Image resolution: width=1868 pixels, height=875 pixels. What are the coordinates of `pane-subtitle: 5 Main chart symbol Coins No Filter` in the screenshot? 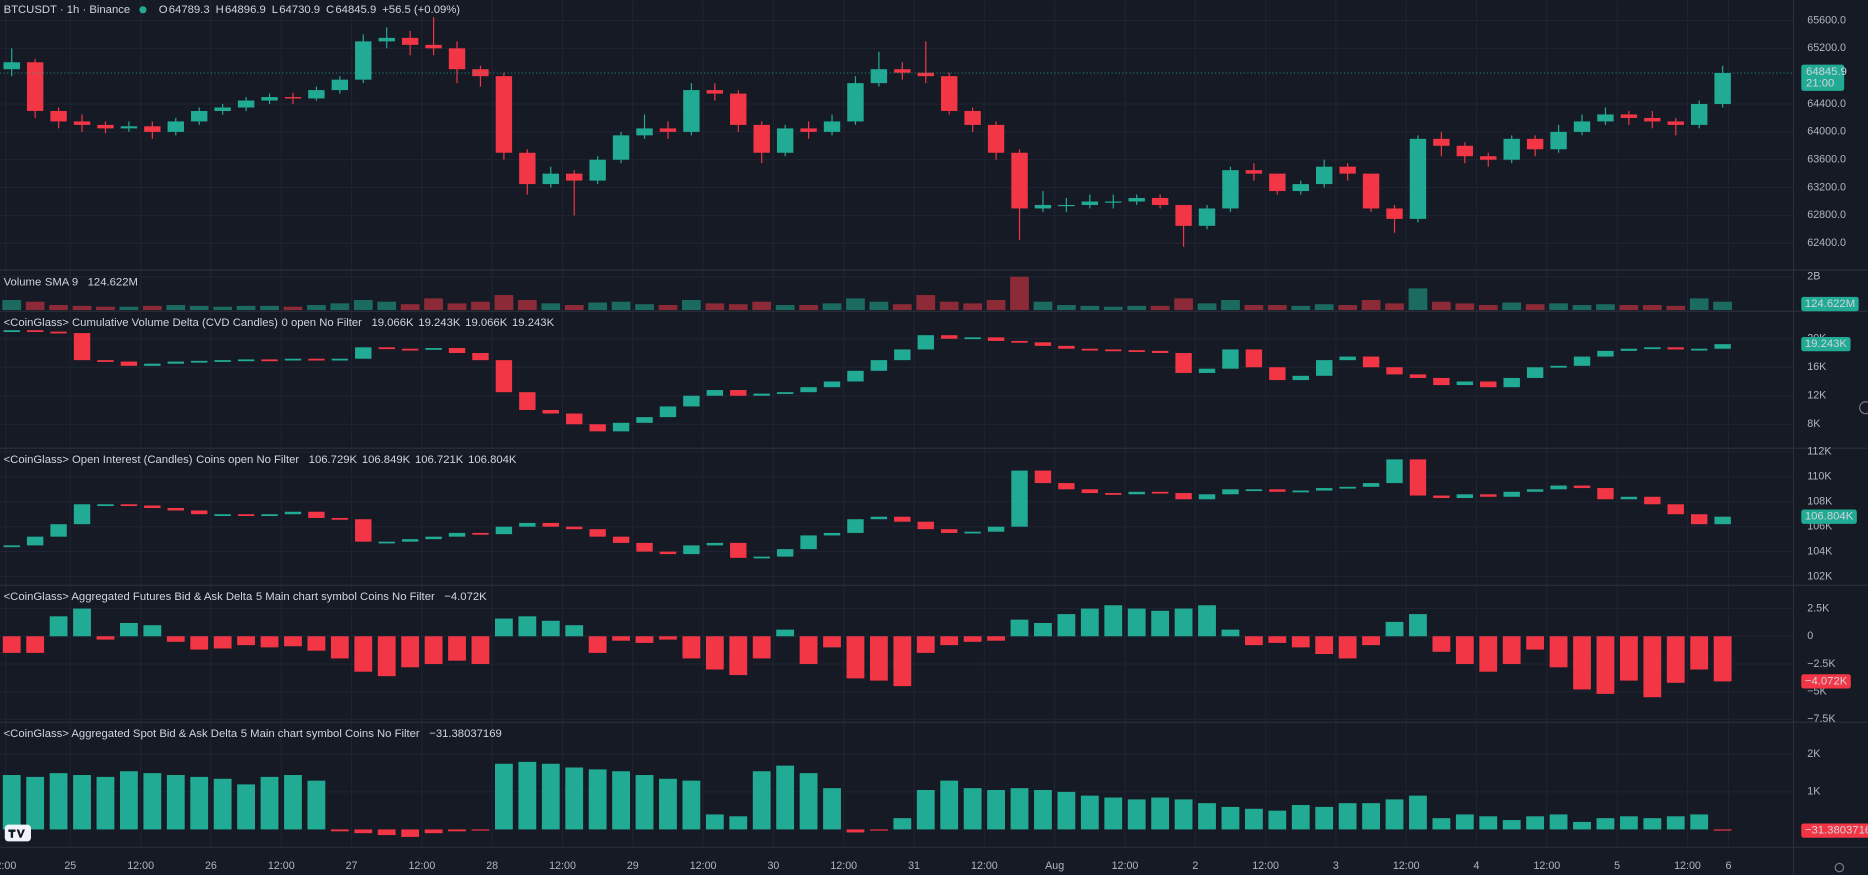 It's located at (345, 597).